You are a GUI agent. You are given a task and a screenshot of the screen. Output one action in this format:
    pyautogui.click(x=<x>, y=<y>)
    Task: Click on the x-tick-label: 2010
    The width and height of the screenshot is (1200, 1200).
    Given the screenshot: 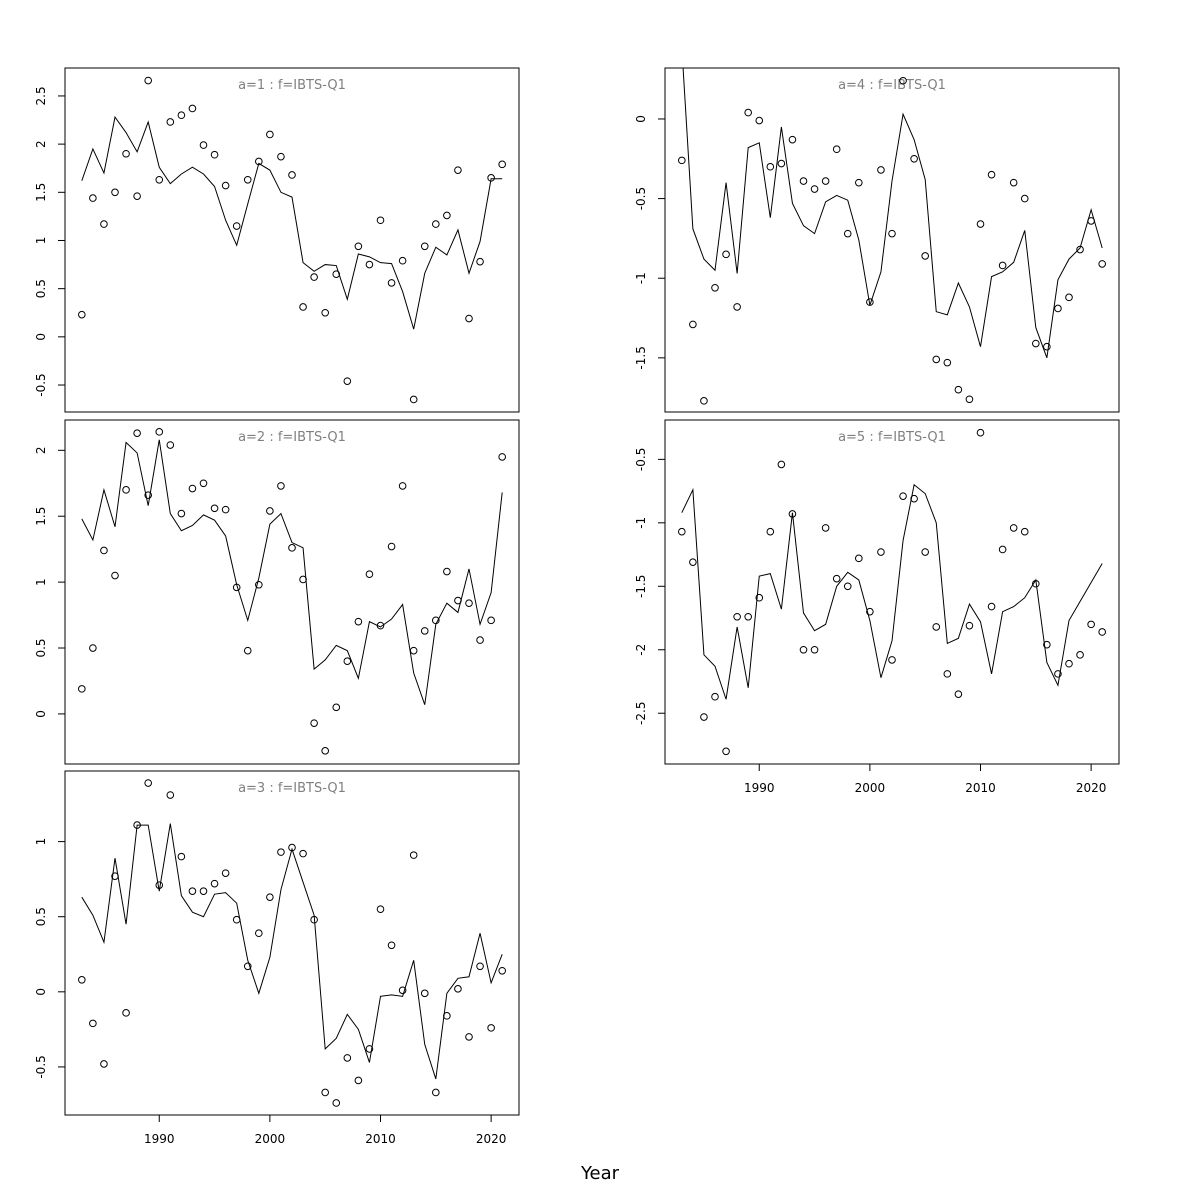 What is the action you would take?
    pyautogui.click(x=980, y=788)
    